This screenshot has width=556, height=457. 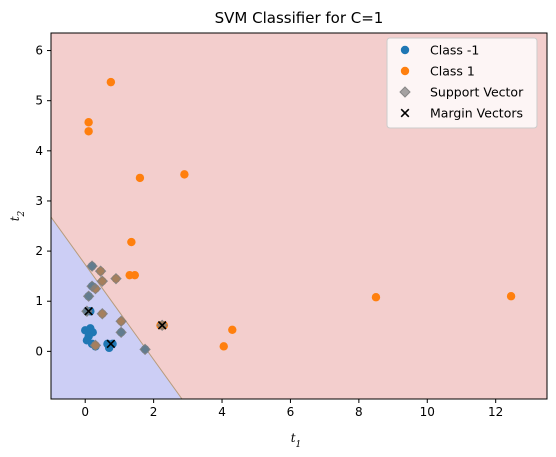 I want to click on x-axis-label-main: t, so click(x=293, y=438).